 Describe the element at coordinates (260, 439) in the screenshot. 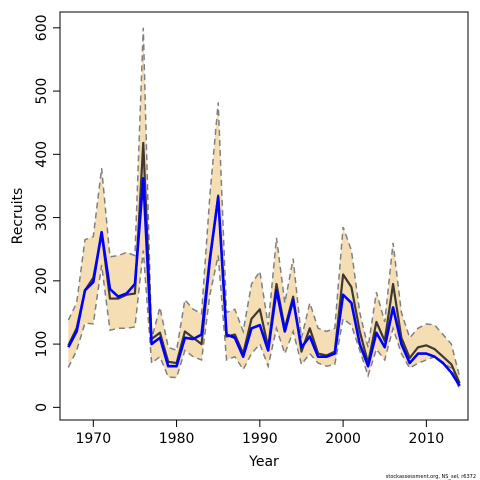

I see `x-tick-label: 1990` at that location.